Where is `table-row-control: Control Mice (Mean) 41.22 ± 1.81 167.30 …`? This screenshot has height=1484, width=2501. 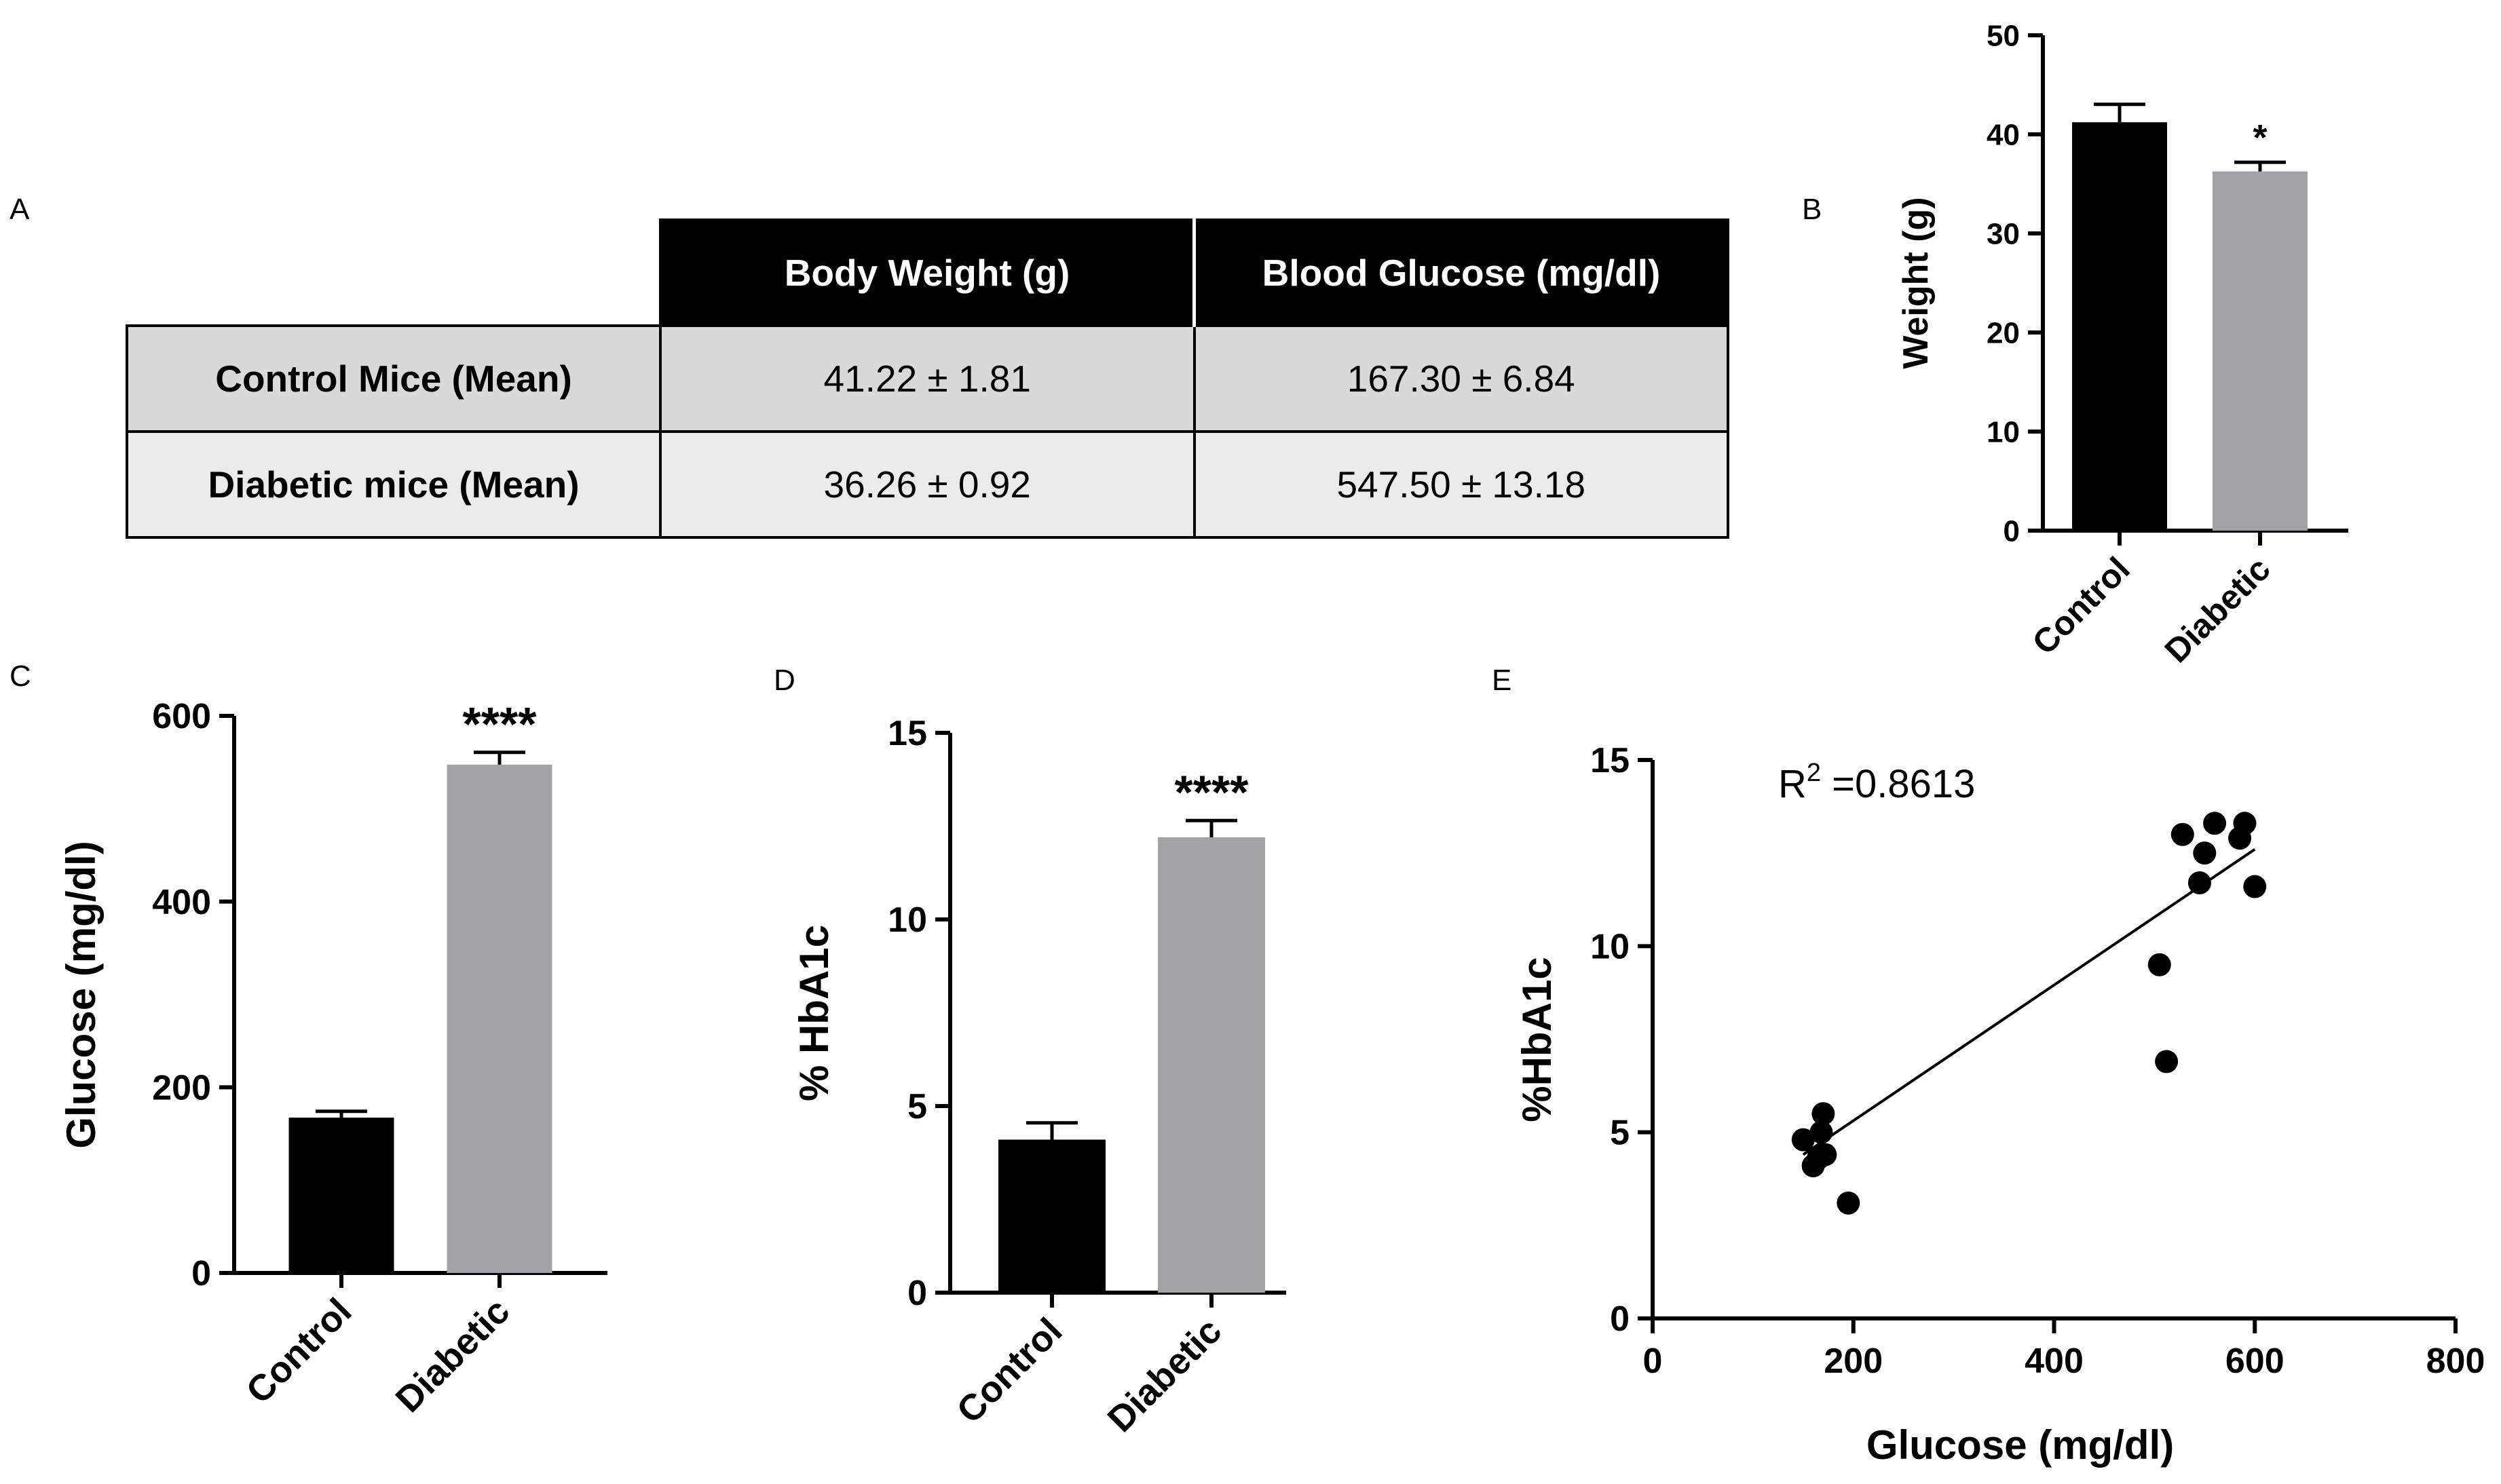
table-row-control: Control Mice (Mean) 41.22 ± 1.81 167.30 … is located at coordinates (927, 378).